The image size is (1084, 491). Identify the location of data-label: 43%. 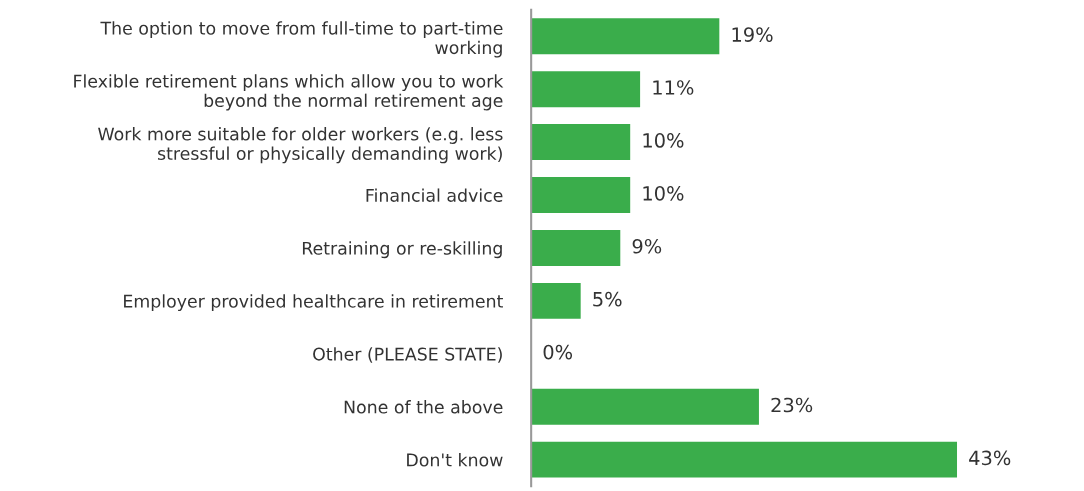
(990, 458).